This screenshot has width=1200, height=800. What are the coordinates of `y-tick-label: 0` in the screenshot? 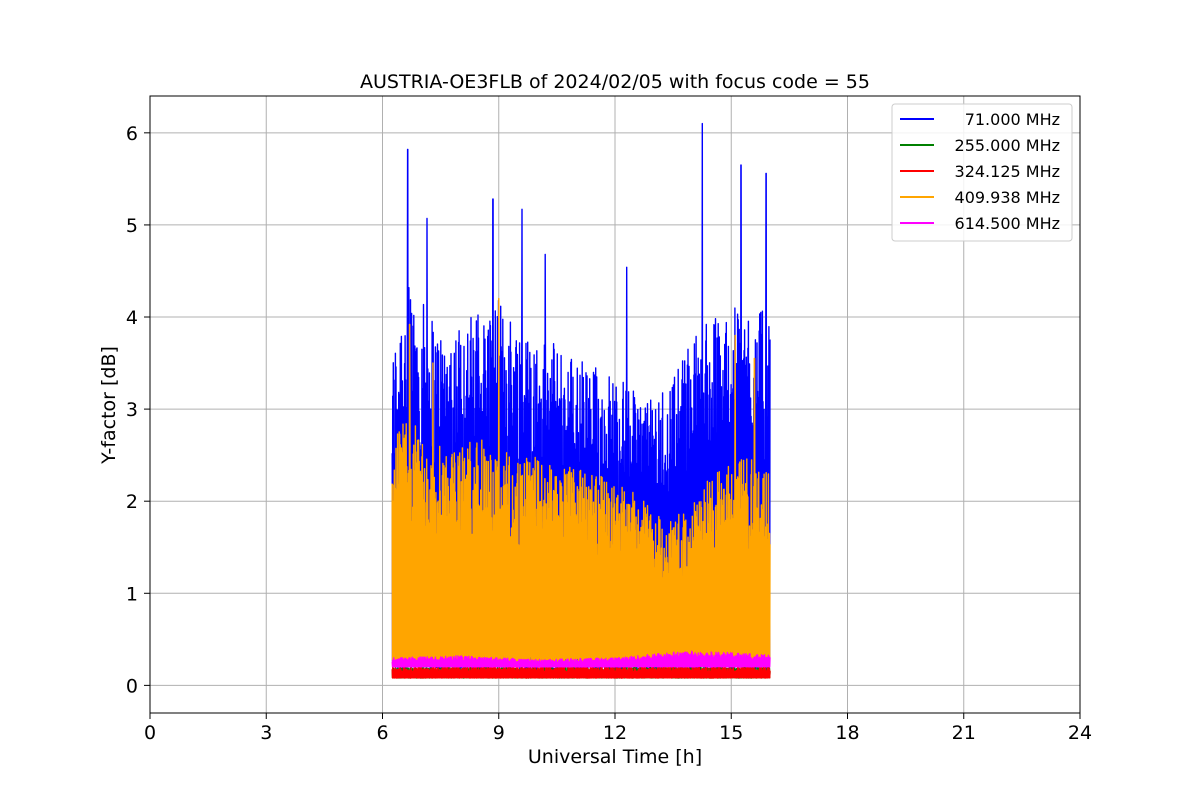 It's located at (132, 686).